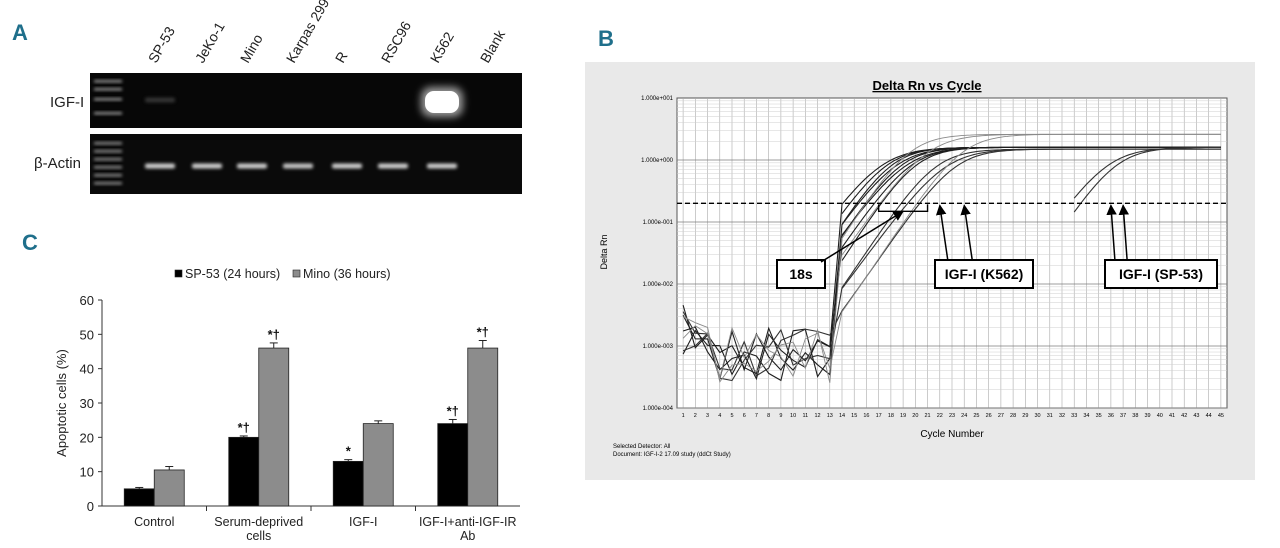 The image size is (1280, 548). Describe the element at coordinates (154, 522) in the screenshot. I see `bar-chart-category-label: Control` at that location.